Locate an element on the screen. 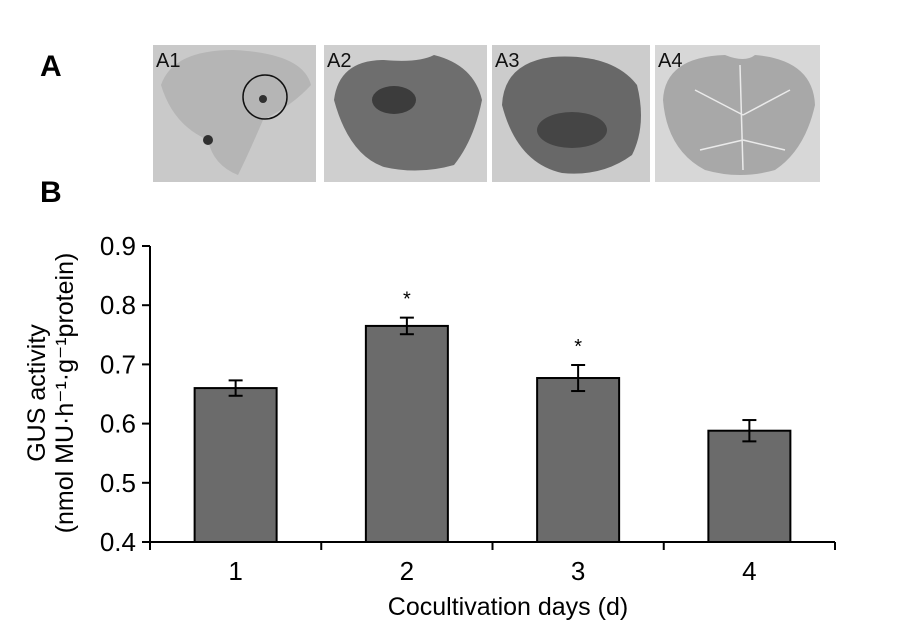 The image size is (900, 631). photo-label-a3: A3 is located at coordinates (507, 61).